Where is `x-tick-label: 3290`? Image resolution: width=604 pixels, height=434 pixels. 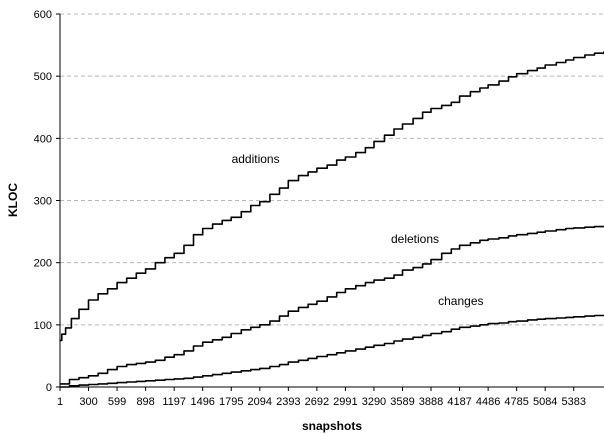
x-tick-label: 3290 is located at coordinates (374, 402).